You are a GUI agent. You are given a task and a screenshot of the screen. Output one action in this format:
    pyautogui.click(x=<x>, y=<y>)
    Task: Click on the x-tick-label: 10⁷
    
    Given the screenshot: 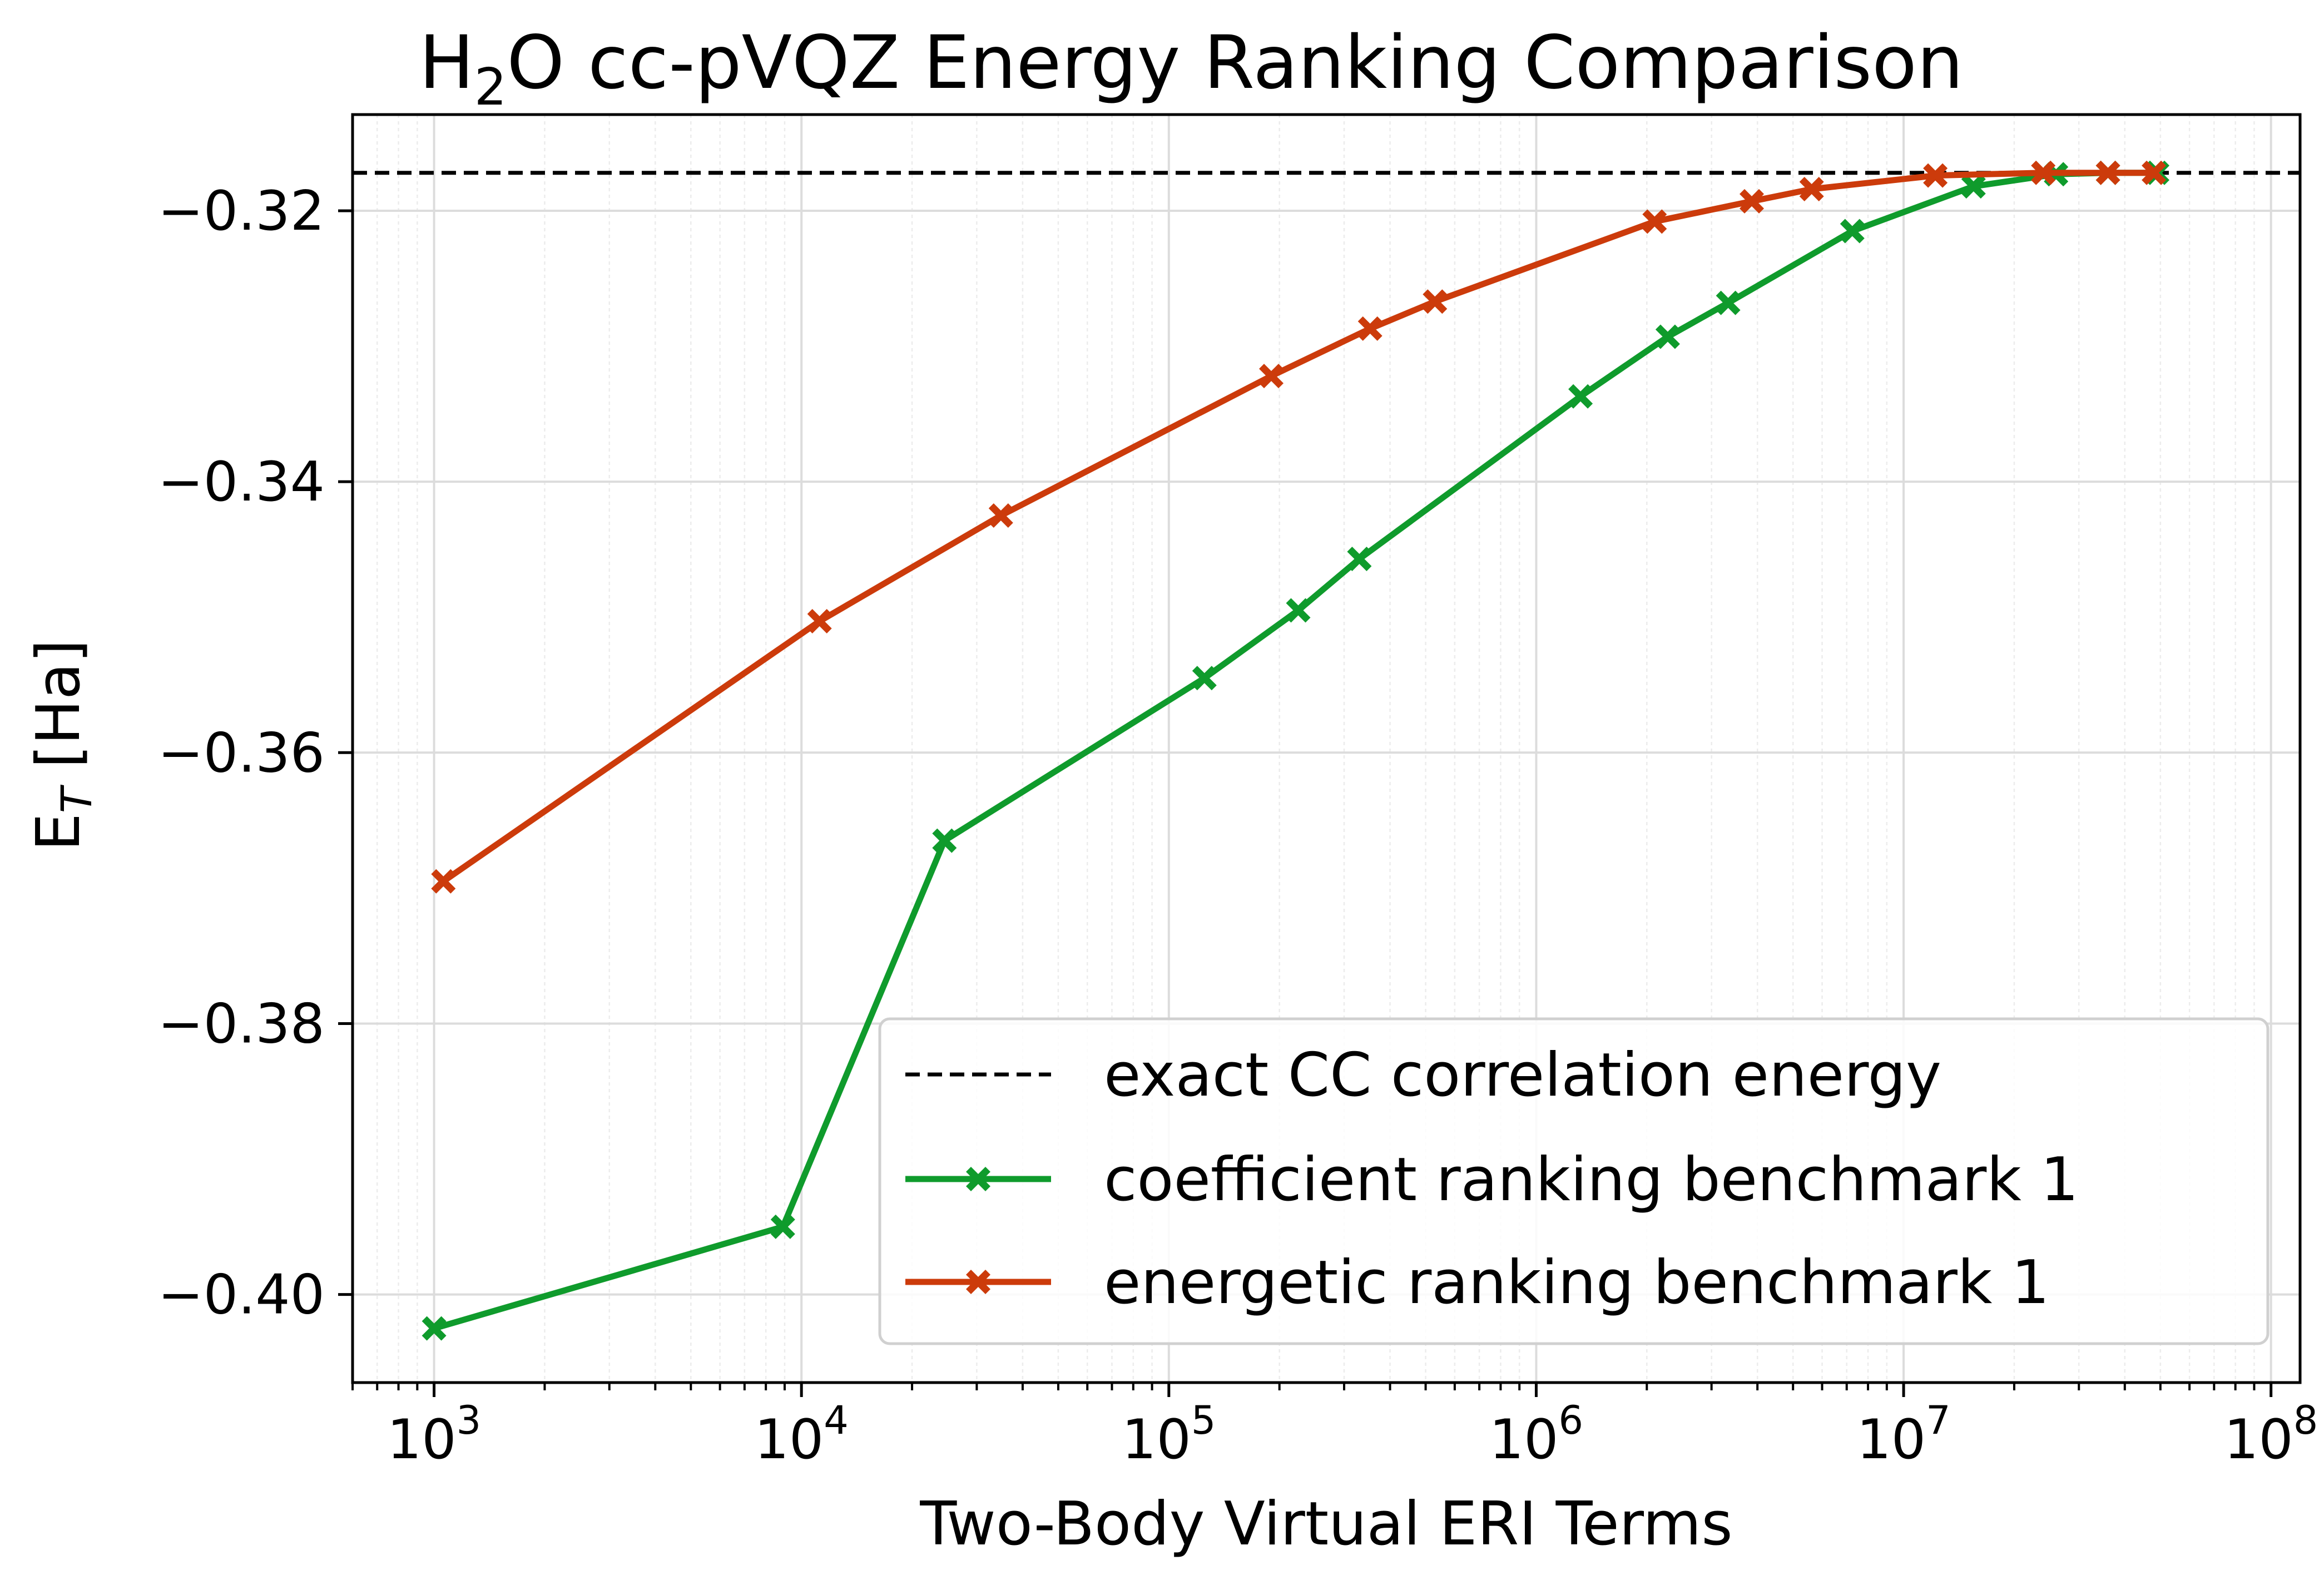 What is the action you would take?
    pyautogui.click(x=1903, y=1435)
    